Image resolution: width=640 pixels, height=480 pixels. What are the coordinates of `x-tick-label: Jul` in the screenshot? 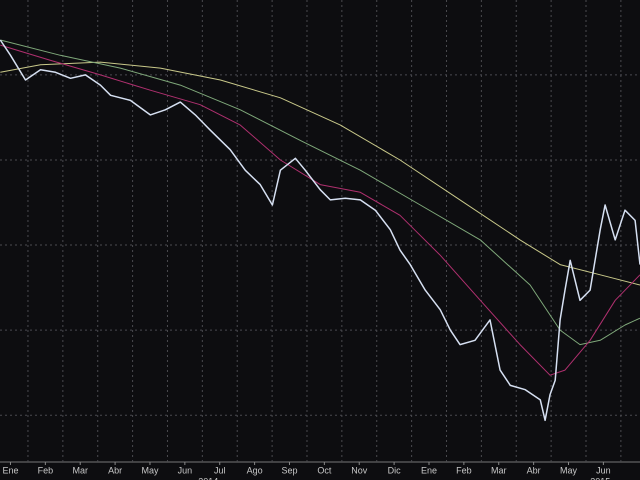 It's located at (220, 470).